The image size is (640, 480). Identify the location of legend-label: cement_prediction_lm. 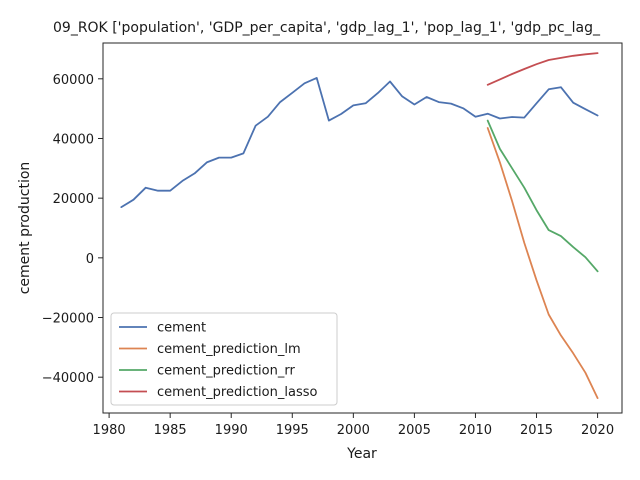
(229, 349).